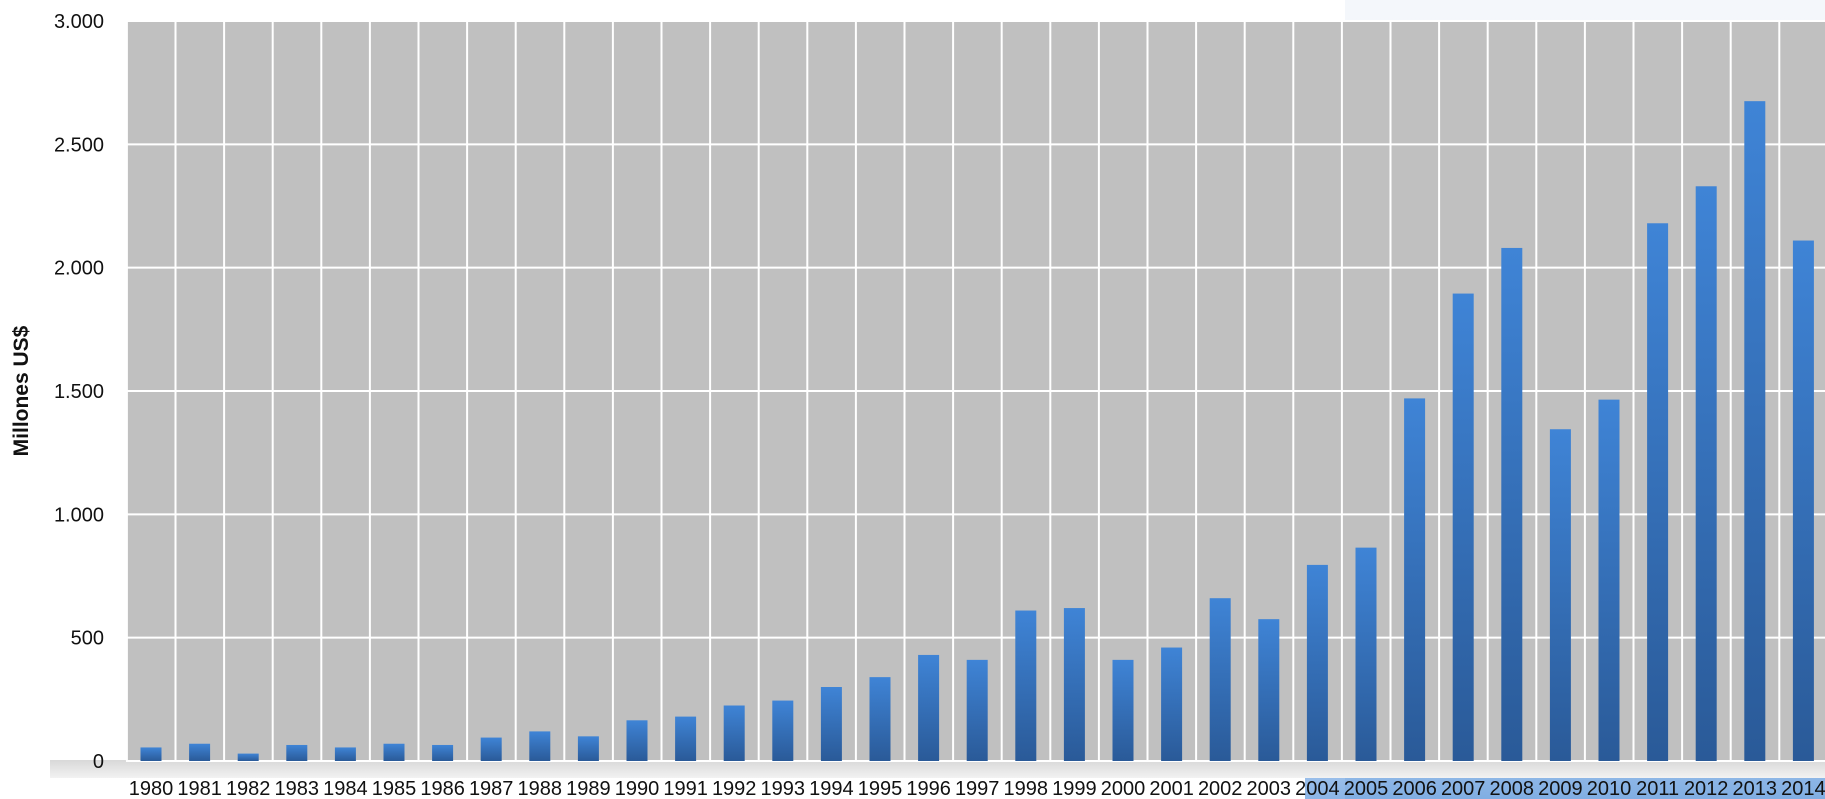  What do you see at coordinates (297, 752) in the screenshot?
I see `bar-1983` at bounding box center [297, 752].